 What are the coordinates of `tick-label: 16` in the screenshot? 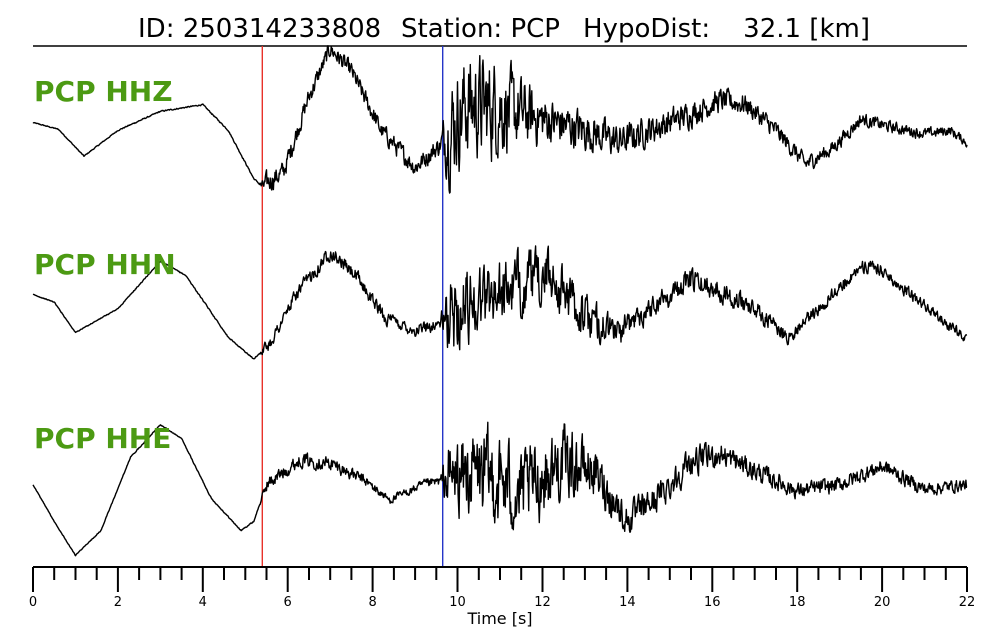 It's located at (712, 602).